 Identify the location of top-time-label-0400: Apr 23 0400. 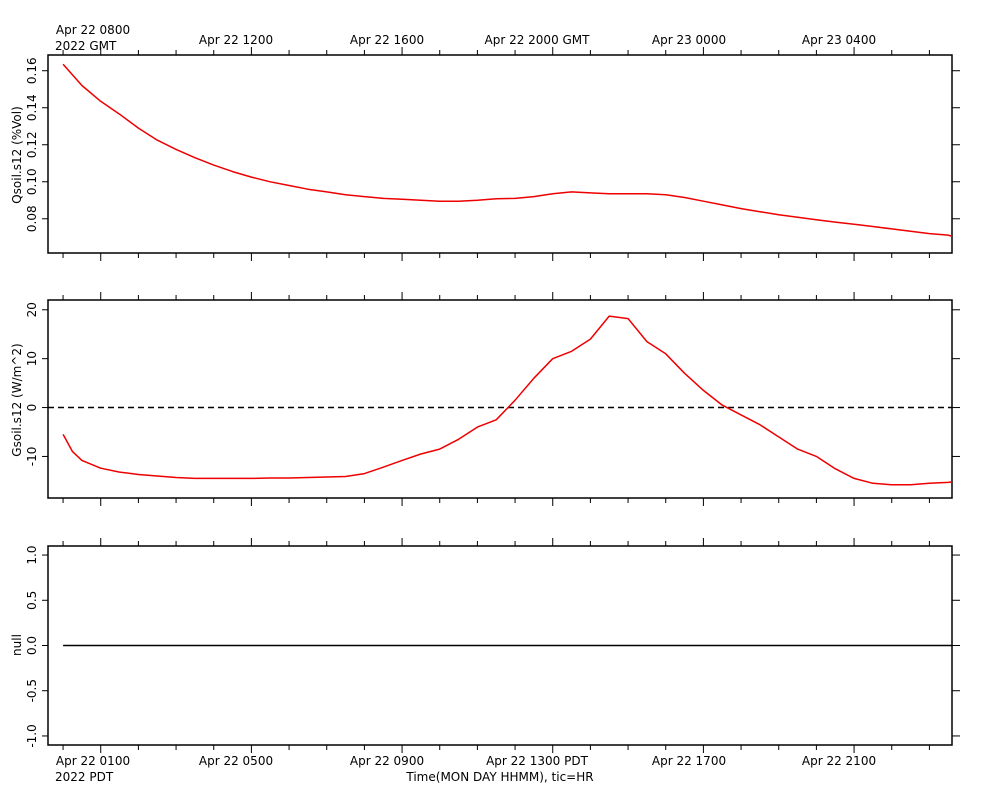
(839, 40).